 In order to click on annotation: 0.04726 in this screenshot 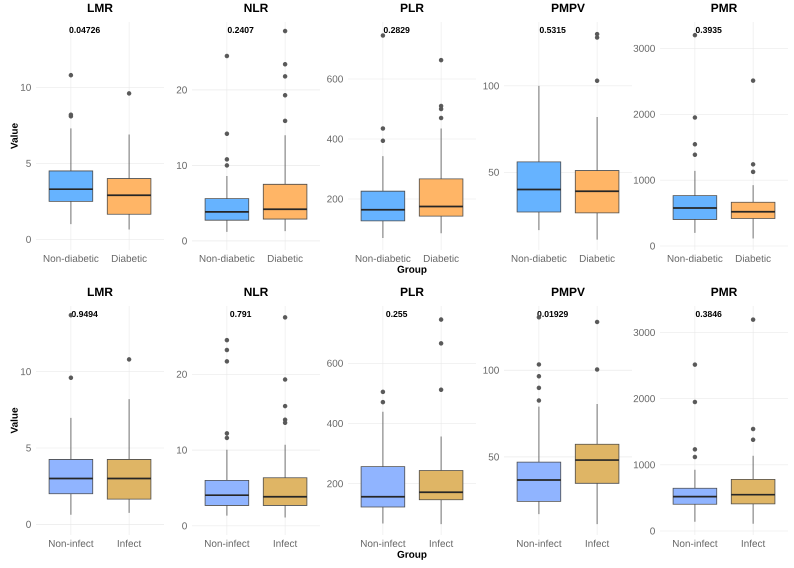, I will do `click(84, 30)`.